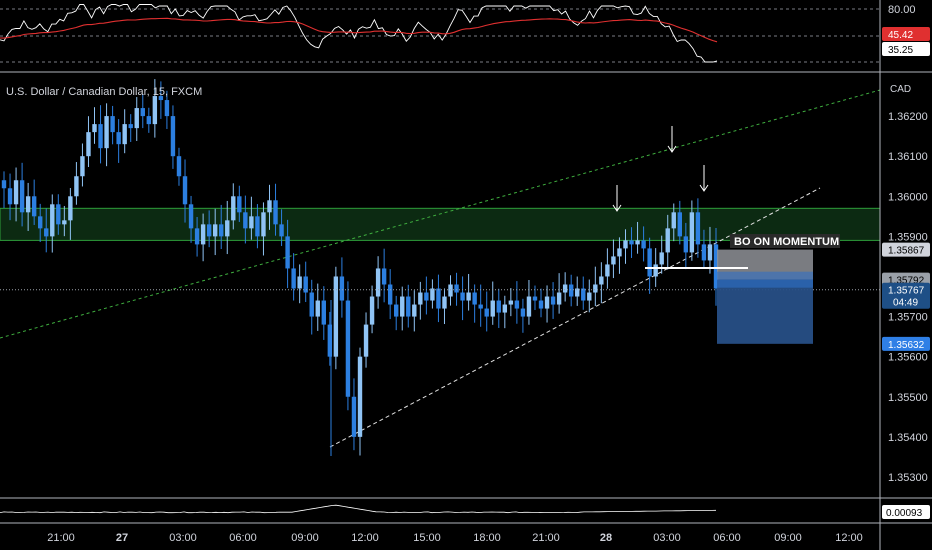 Image resolution: width=932 pixels, height=550 pixels. I want to click on entry-band, so click(765, 279).